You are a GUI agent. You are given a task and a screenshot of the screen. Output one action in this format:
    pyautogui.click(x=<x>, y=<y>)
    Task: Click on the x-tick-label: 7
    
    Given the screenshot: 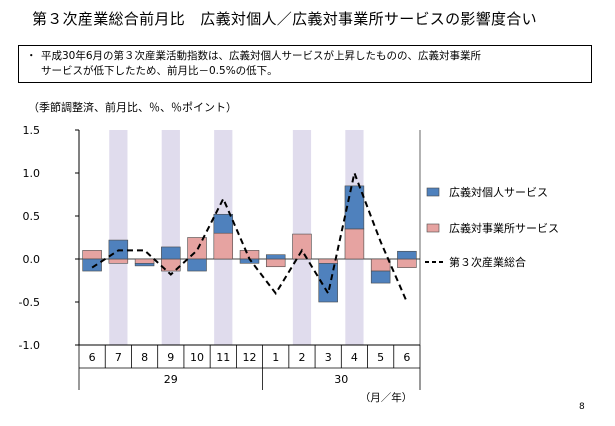 What is the action you would take?
    pyautogui.click(x=118, y=357)
    